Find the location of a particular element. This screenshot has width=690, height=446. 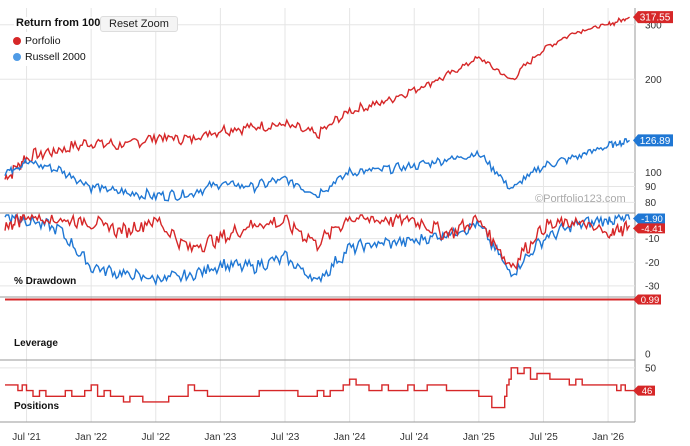

y-tick-label: 50 is located at coordinates (651, 368).